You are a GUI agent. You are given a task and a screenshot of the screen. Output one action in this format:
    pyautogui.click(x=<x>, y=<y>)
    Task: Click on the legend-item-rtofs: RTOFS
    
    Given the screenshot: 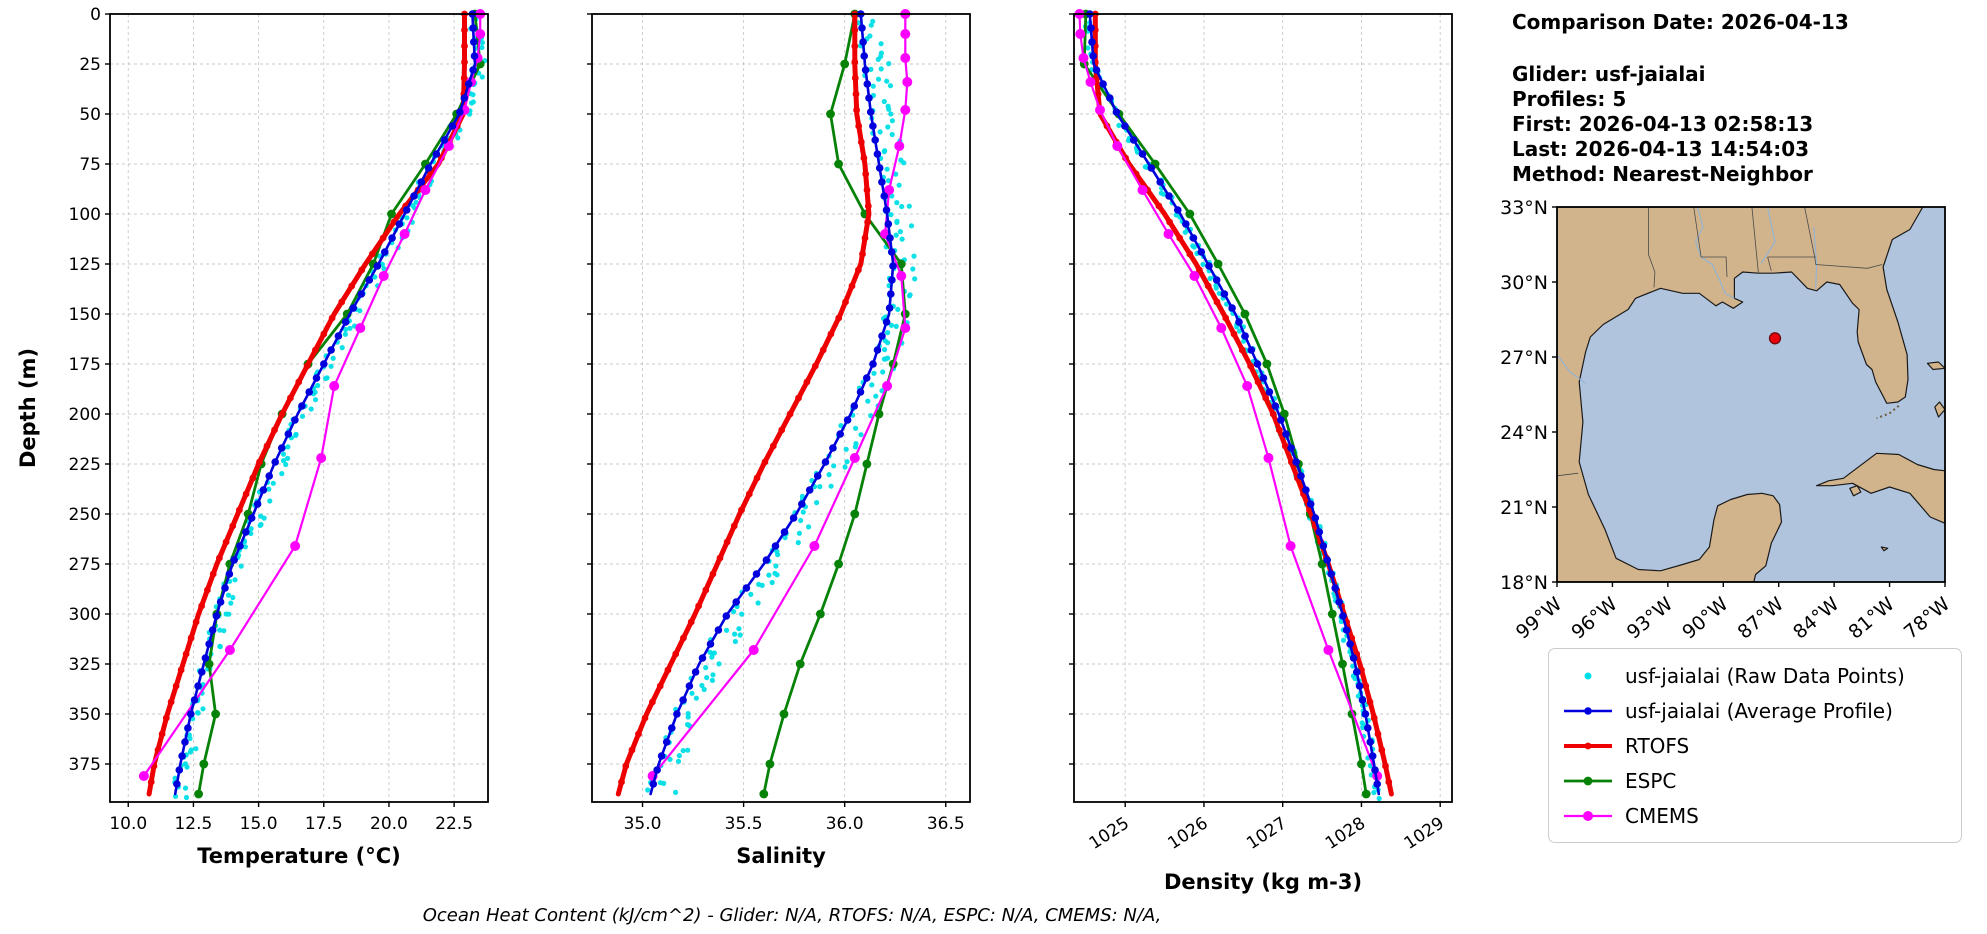 What is the action you would take?
    pyautogui.click(x=1755, y=745)
    